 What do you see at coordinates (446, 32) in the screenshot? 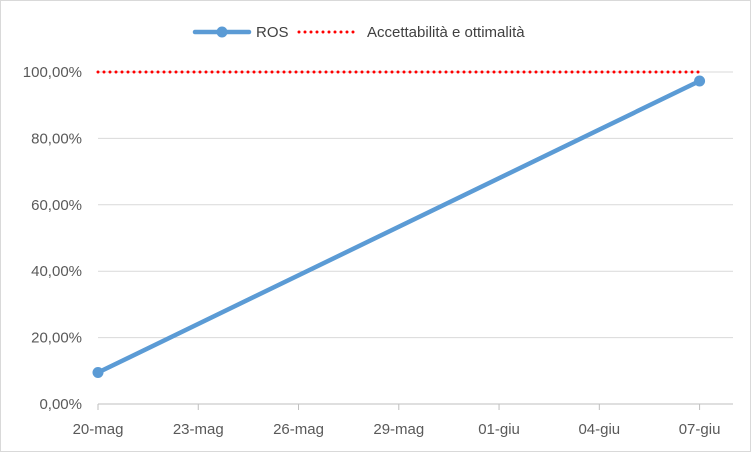
I see `legend-label: Accettabilità e ottimalità` at bounding box center [446, 32].